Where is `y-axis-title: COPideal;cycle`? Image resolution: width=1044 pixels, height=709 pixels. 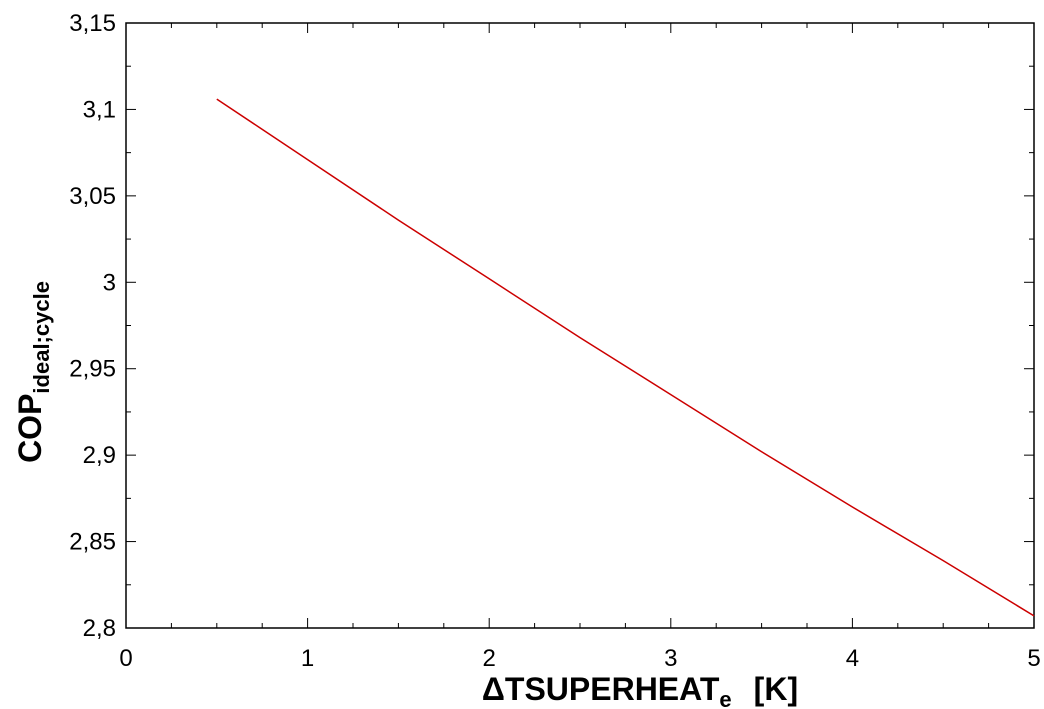 y-axis-title: COPideal;cycle is located at coordinates (33, 372).